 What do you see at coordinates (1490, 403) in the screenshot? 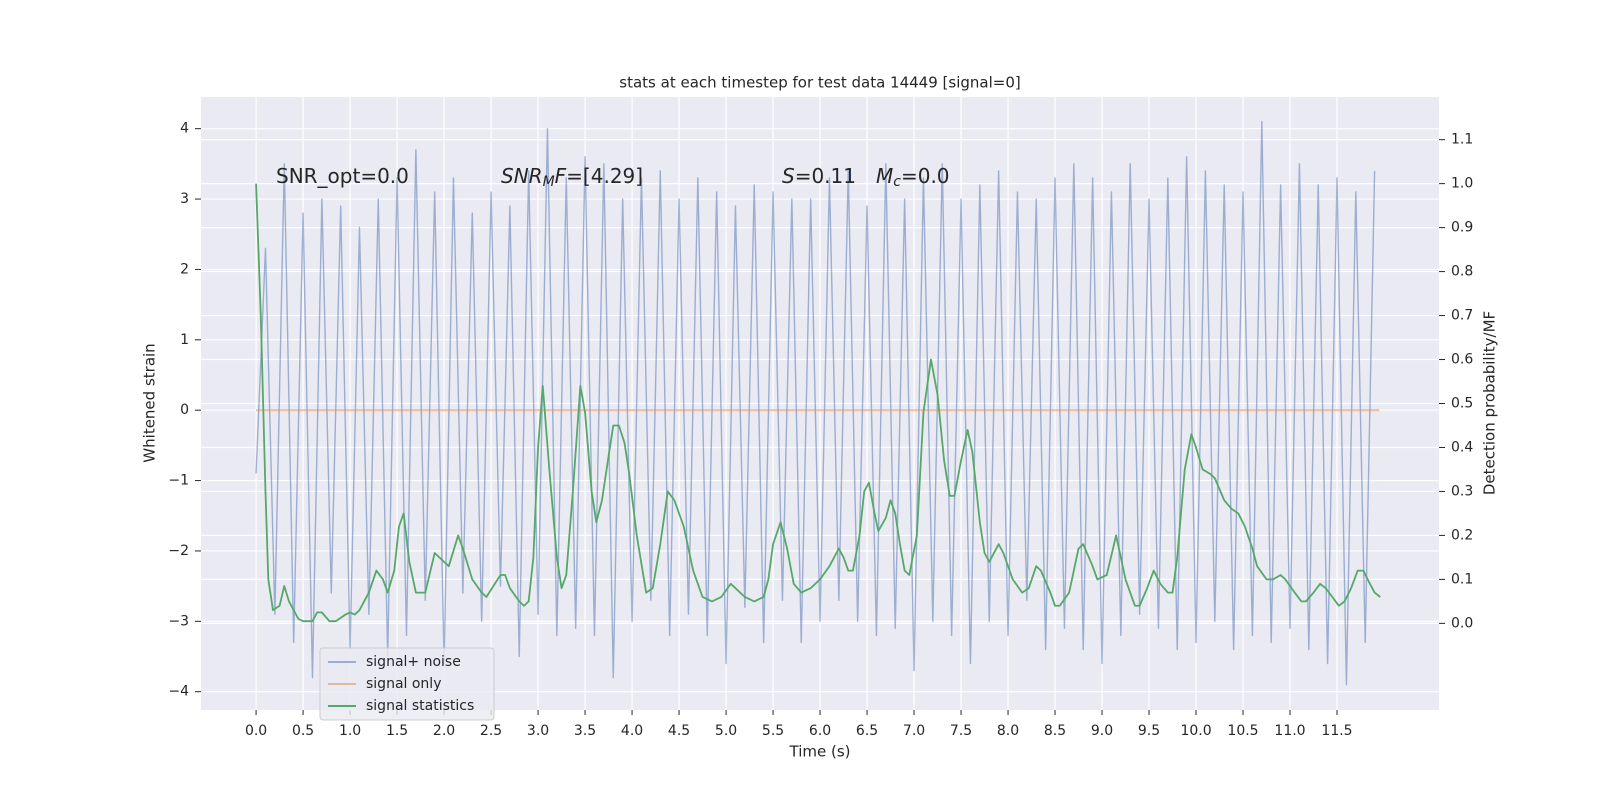
I see `y2-axis-label: Detection probability/MF` at bounding box center [1490, 403].